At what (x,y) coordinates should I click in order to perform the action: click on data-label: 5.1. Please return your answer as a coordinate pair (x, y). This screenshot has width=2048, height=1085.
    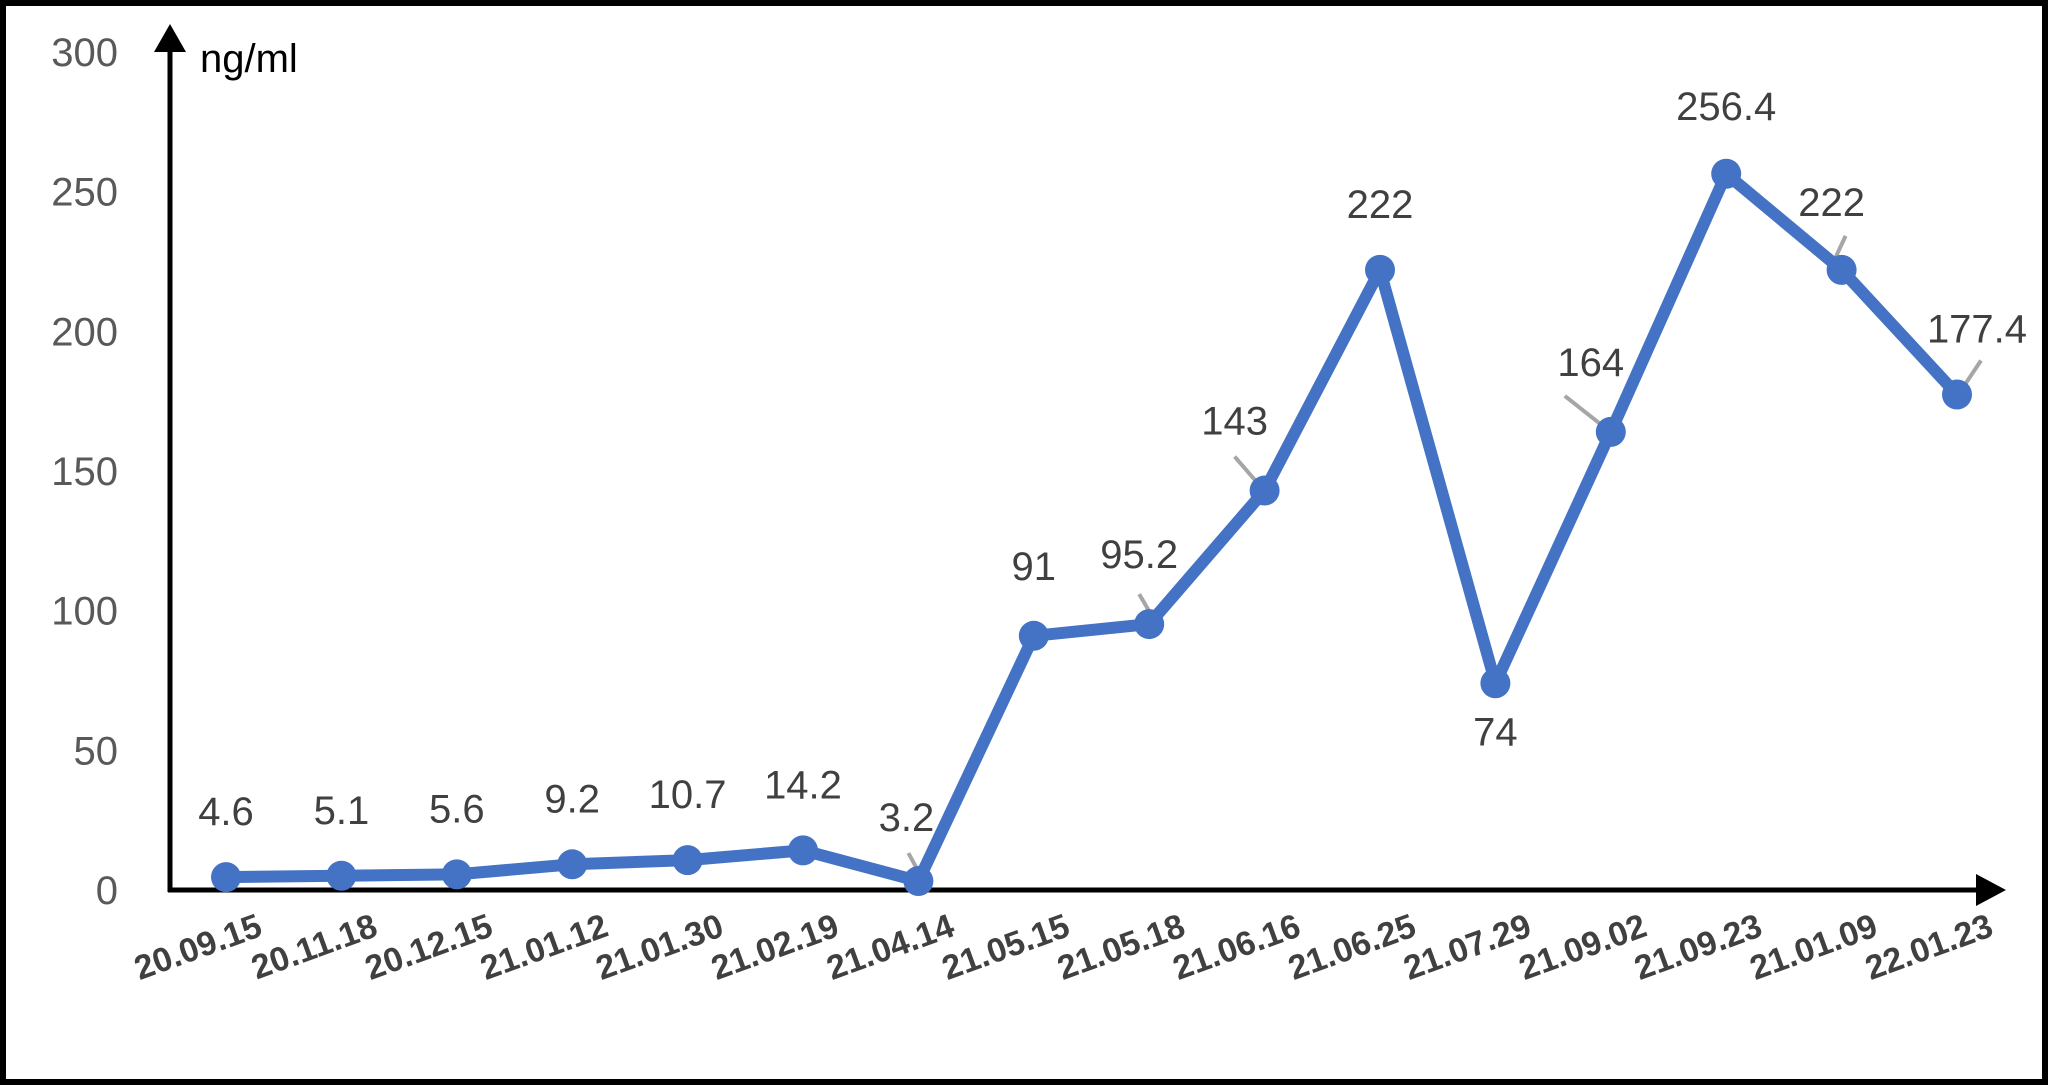
    Looking at the image, I should click on (342, 811).